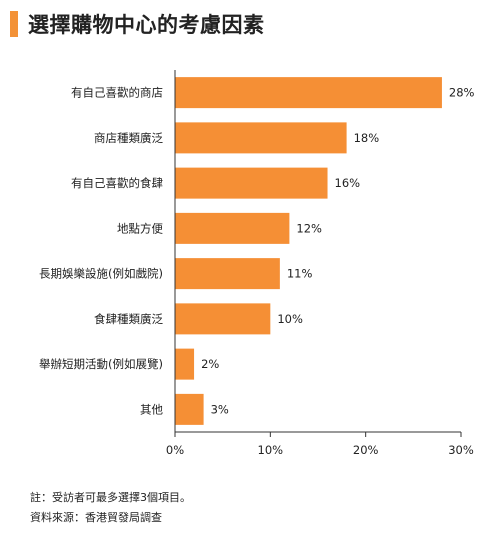 This screenshot has height=538, width=500. I want to click on value-label: 16%, so click(348, 183).